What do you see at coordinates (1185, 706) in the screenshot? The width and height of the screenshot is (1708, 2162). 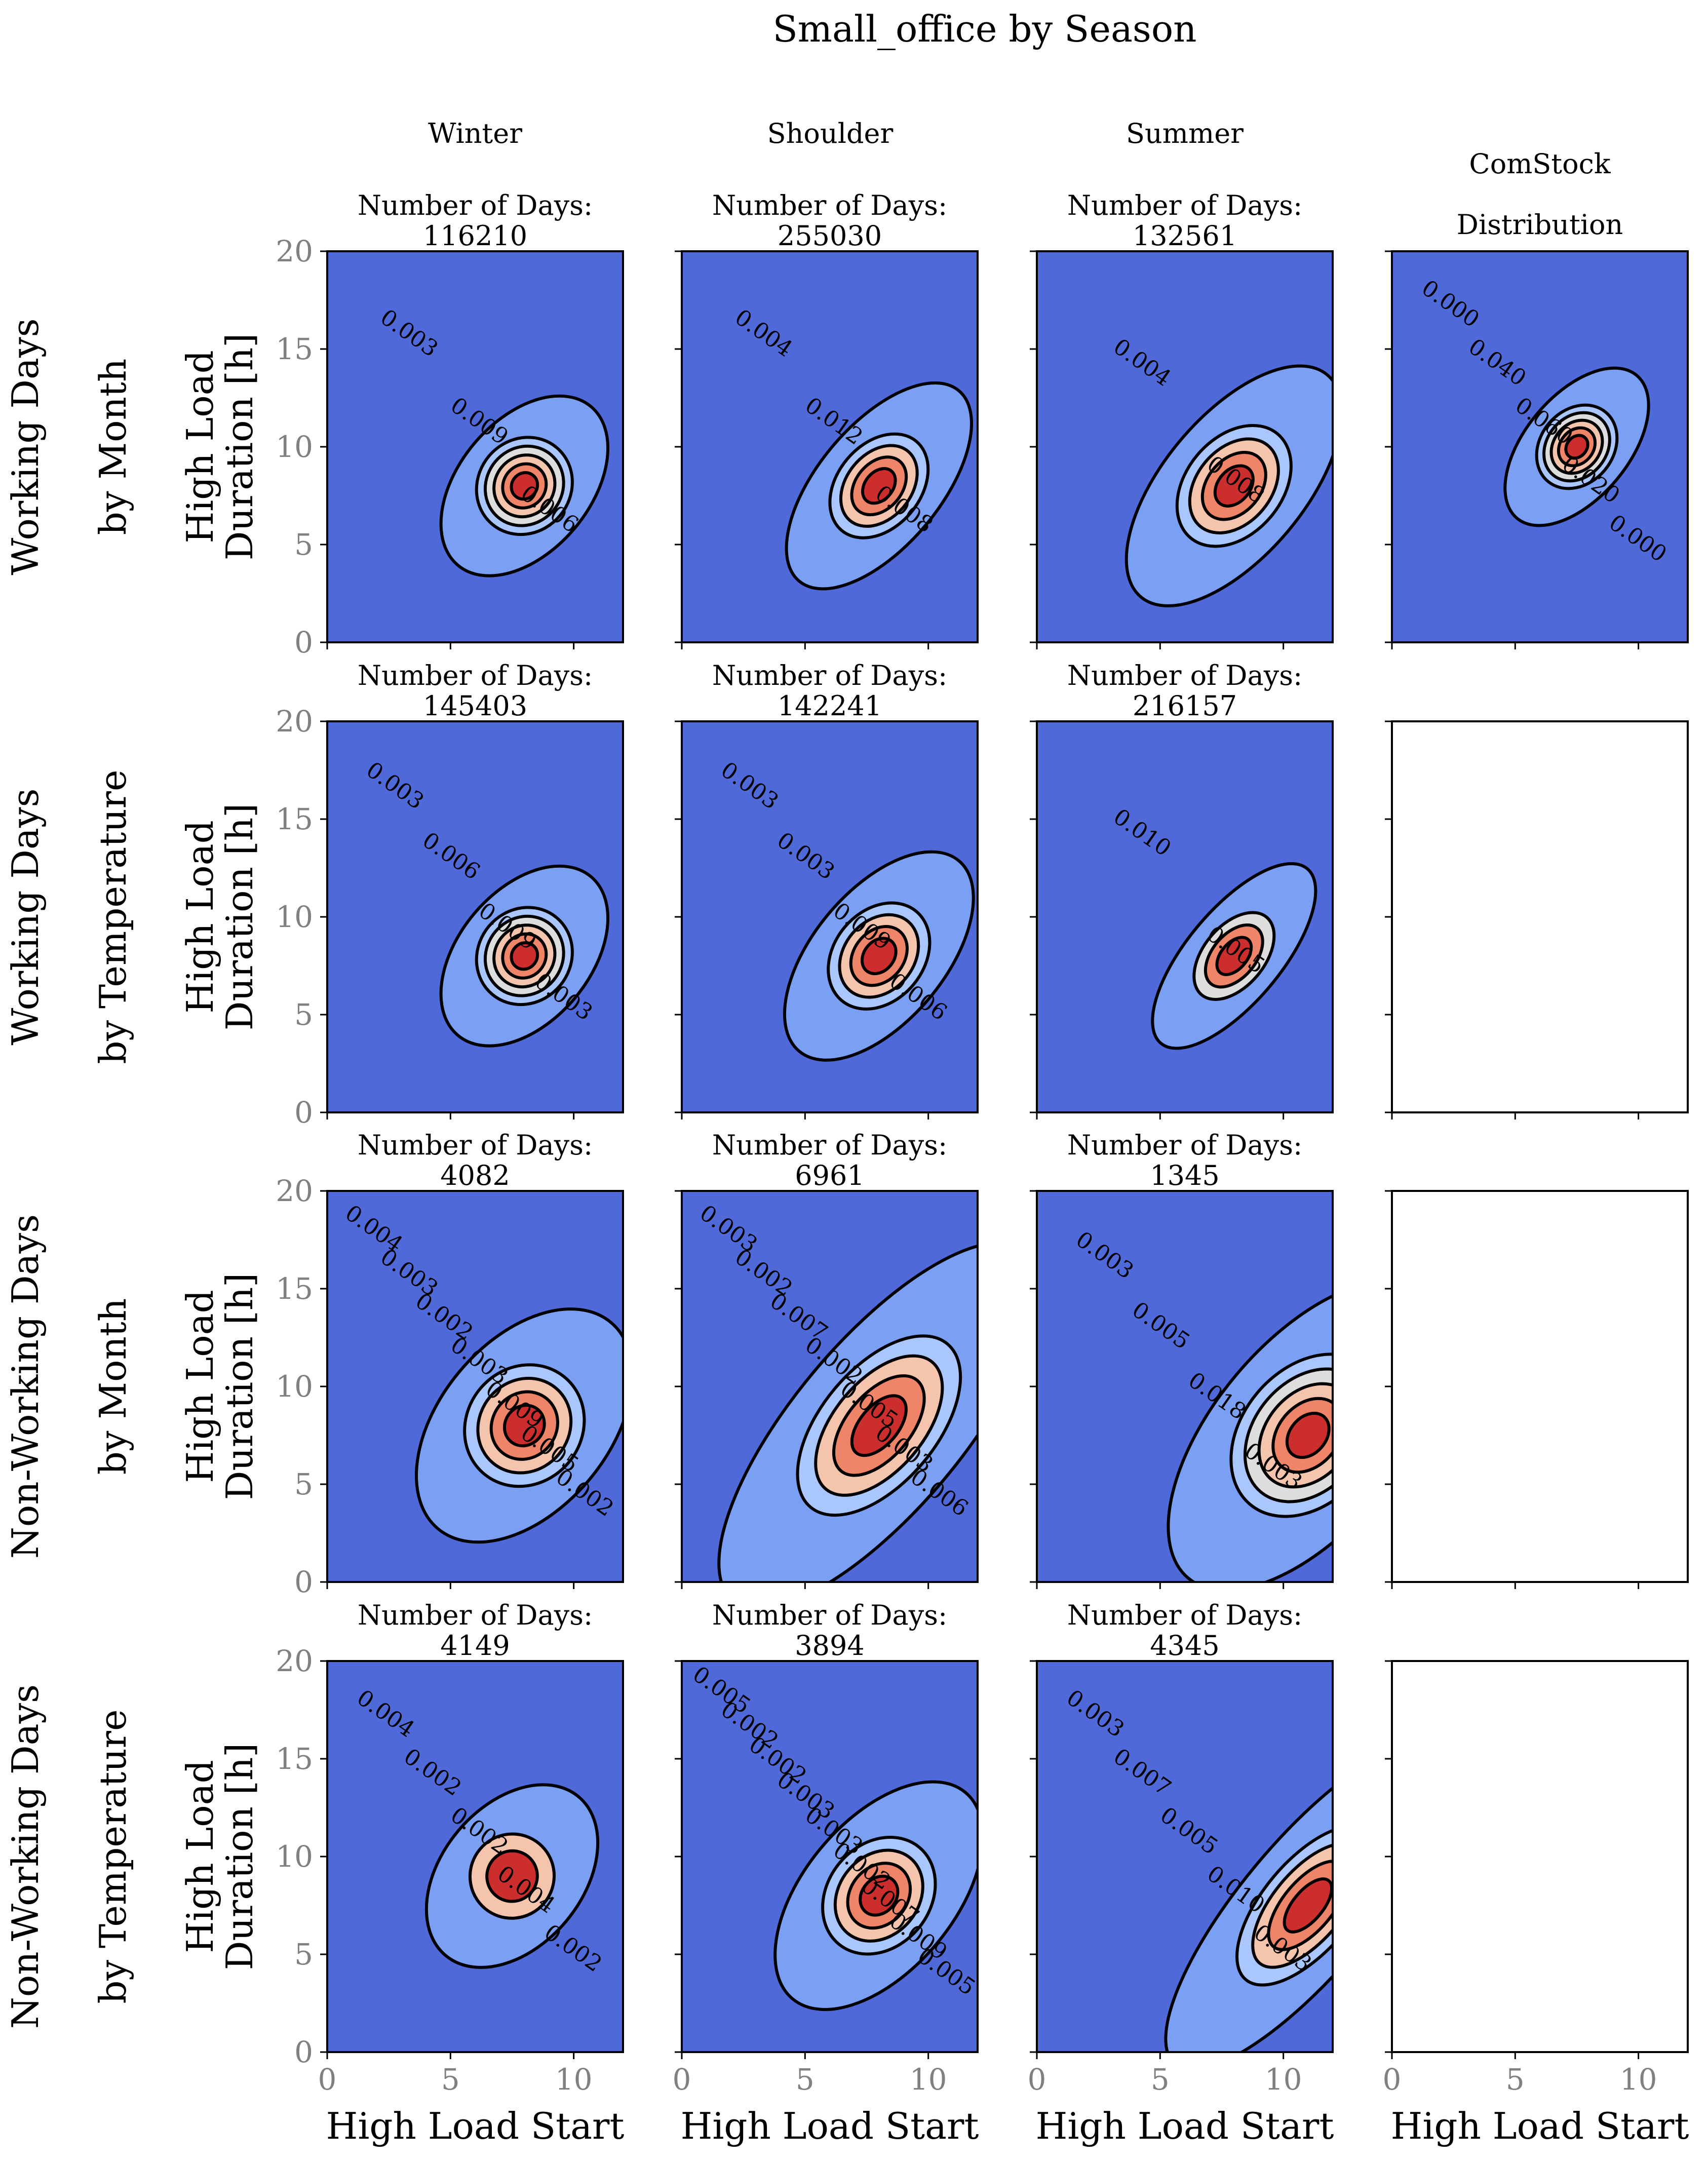 I see `days-count: 216157` at bounding box center [1185, 706].